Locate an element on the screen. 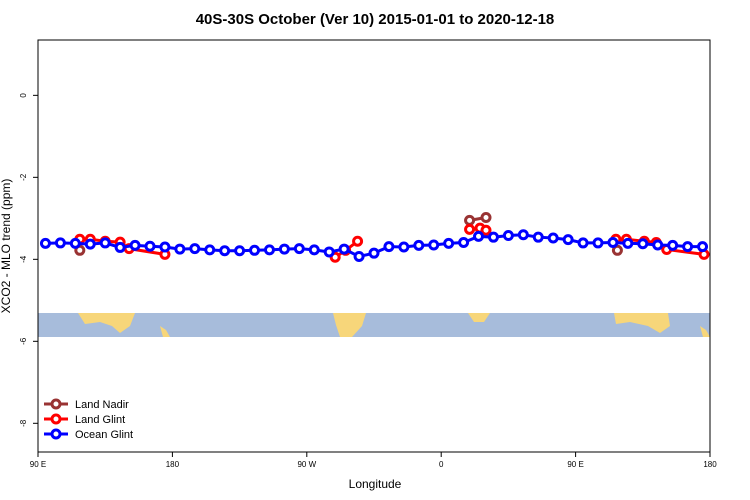  legend: Land Nadir Land Glint Ocean Glint is located at coordinates (88, 419).